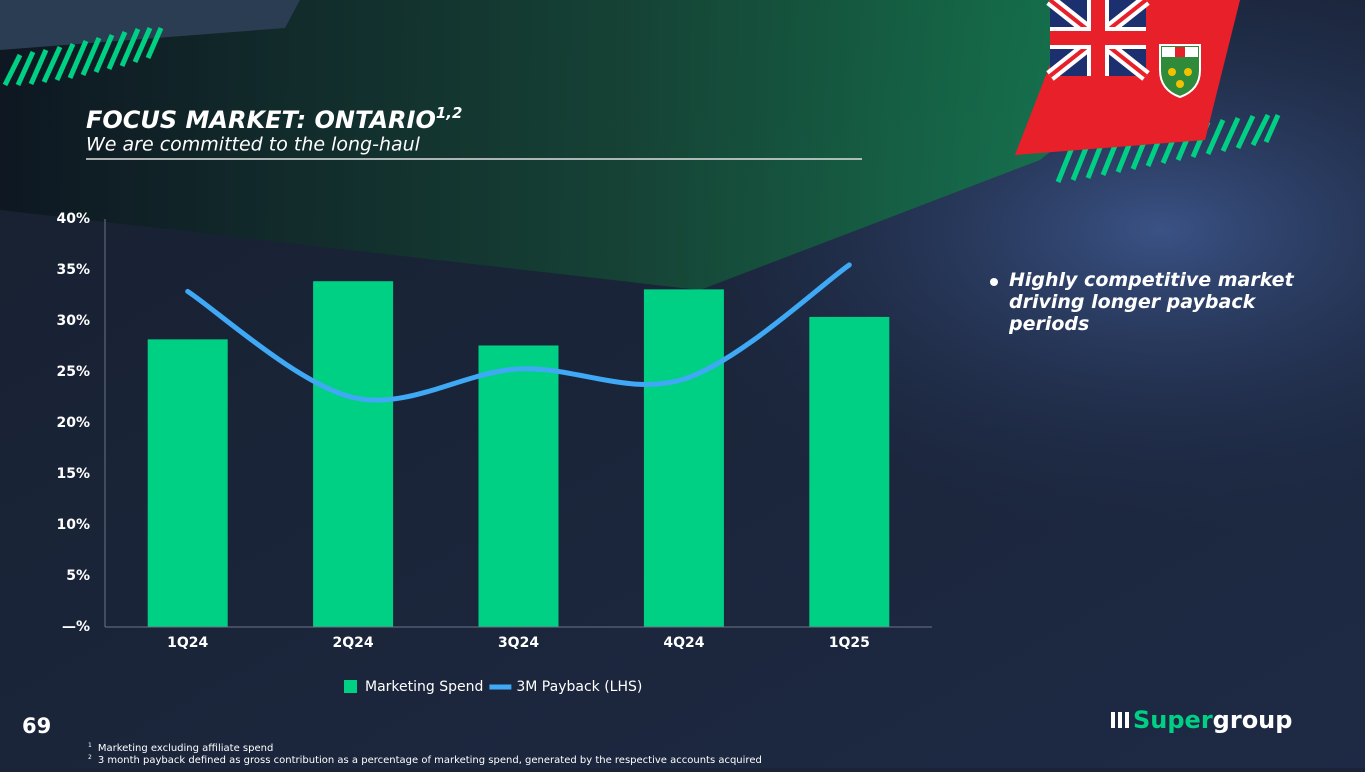  I want to click on x-tick-label: 4Q24, so click(683, 643).